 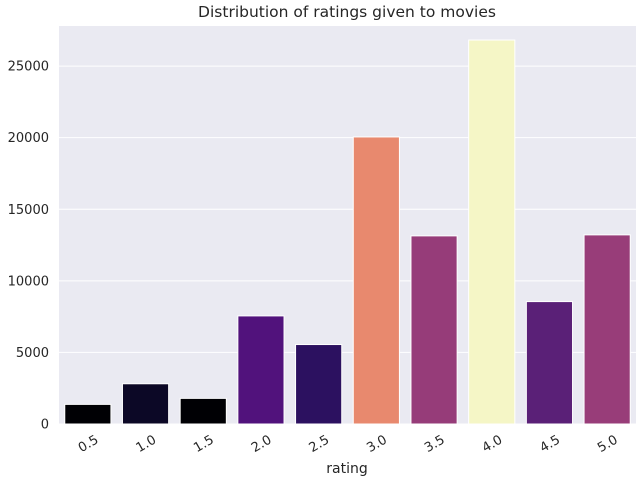 What do you see at coordinates (45, 425) in the screenshot?
I see `y-tick-label: 0` at bounding box center [45, 425].